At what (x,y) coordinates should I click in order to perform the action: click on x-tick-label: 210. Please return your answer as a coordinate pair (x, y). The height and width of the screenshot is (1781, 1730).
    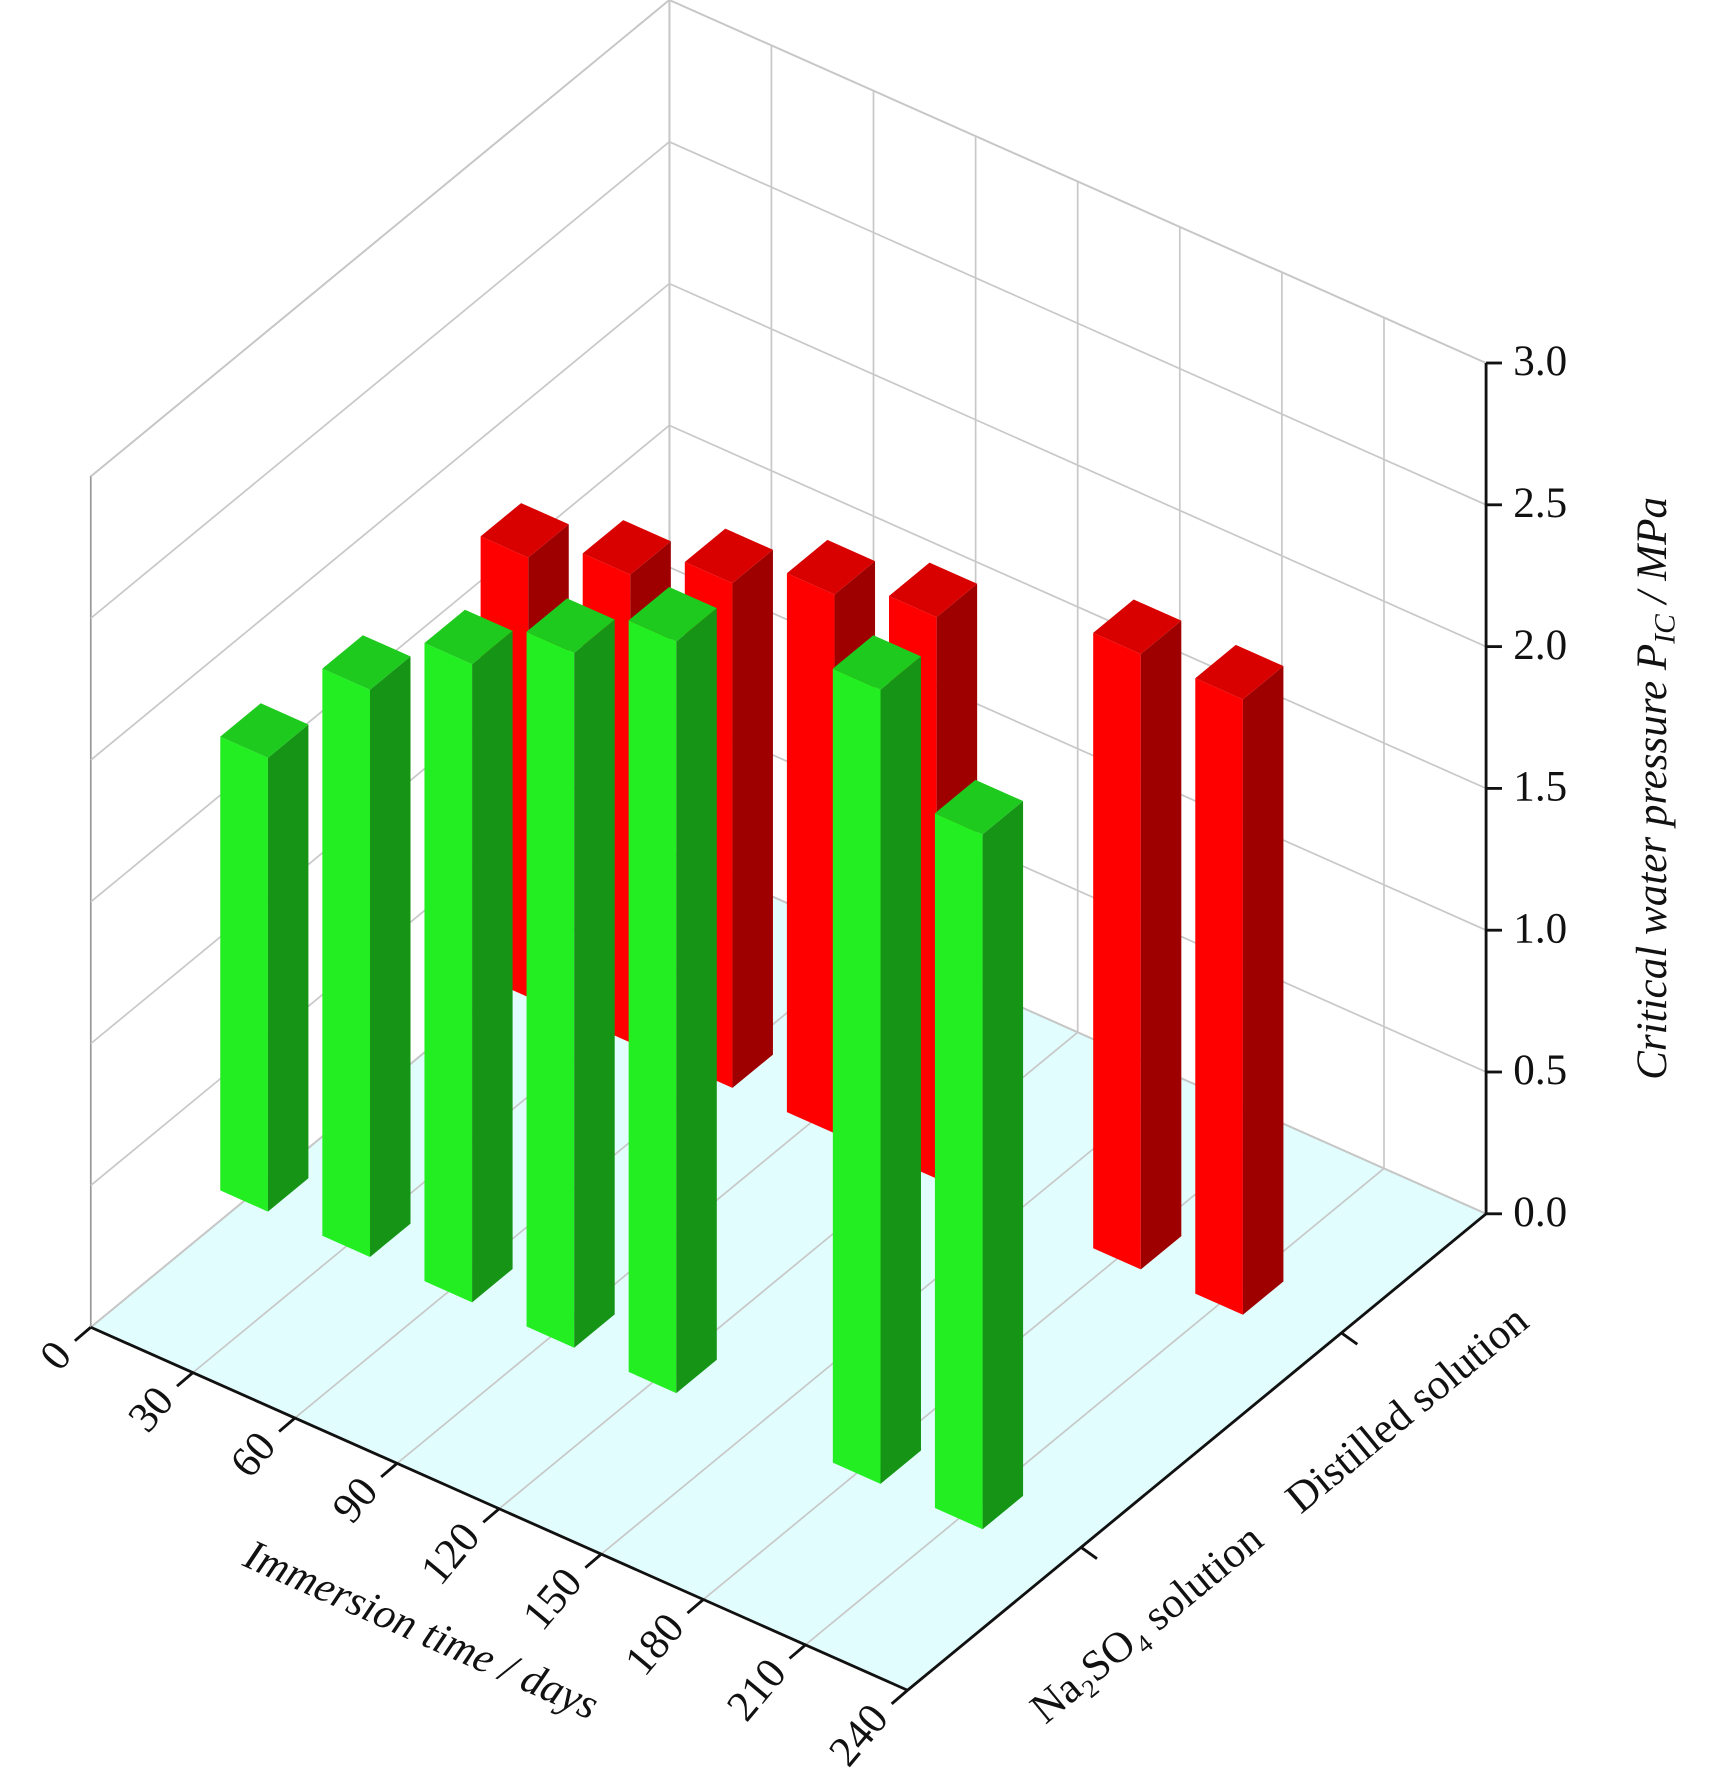
    Looking at the image, I should click on (757, 1690).